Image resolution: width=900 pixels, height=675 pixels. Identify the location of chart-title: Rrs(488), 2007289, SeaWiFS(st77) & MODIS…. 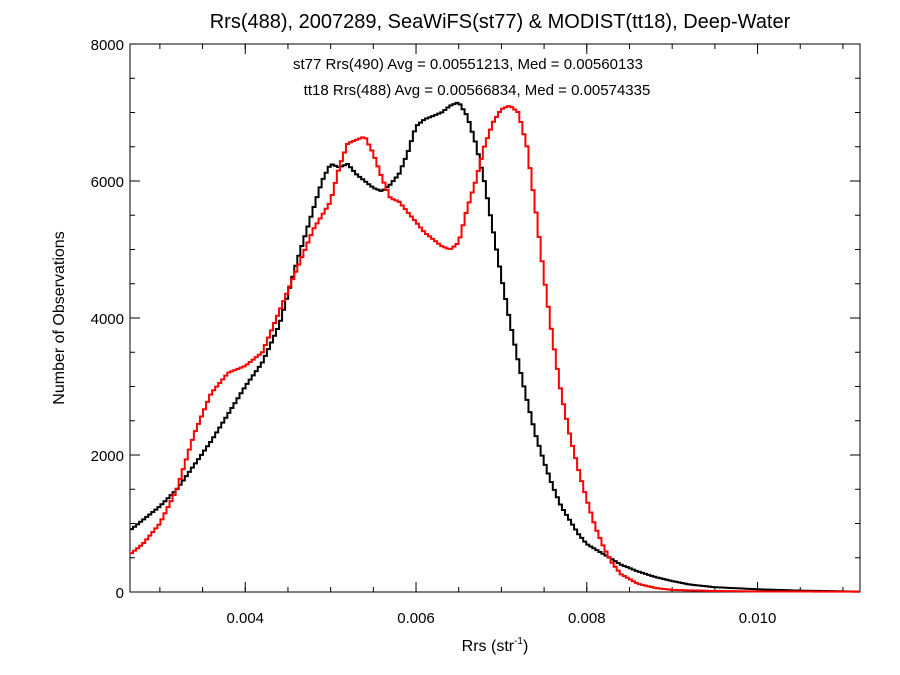
(500, 22).